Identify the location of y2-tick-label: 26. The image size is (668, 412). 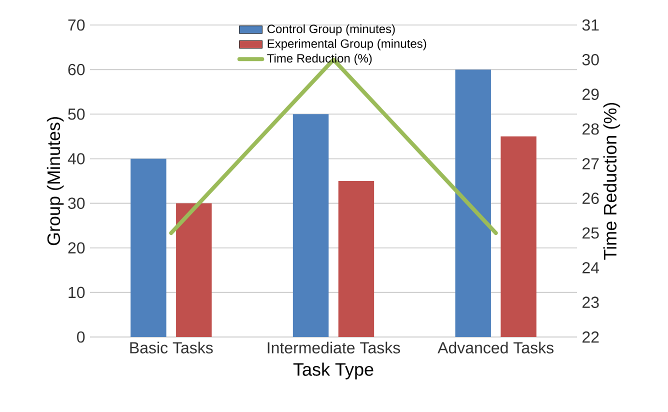
(590, 198).